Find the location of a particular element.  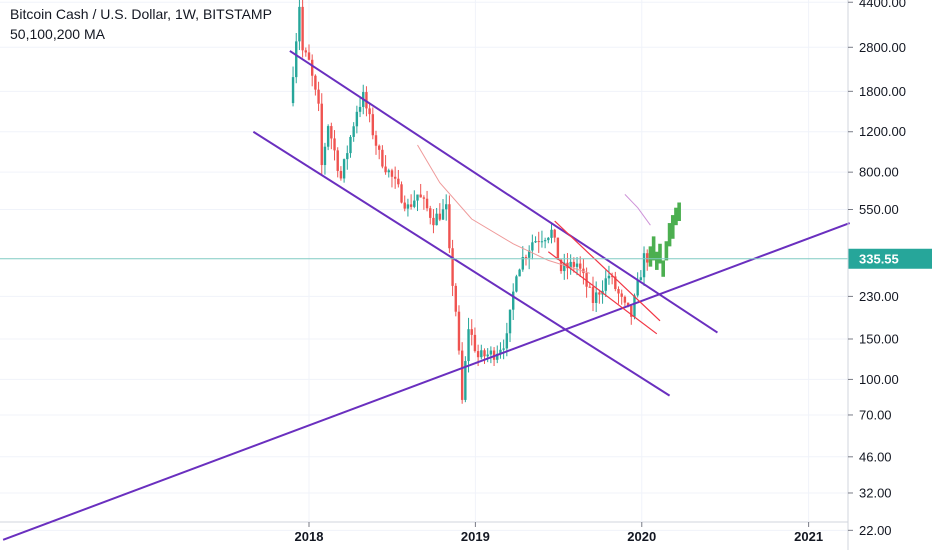

x-tick-label: 2019 is located at coordinates (475, 536).